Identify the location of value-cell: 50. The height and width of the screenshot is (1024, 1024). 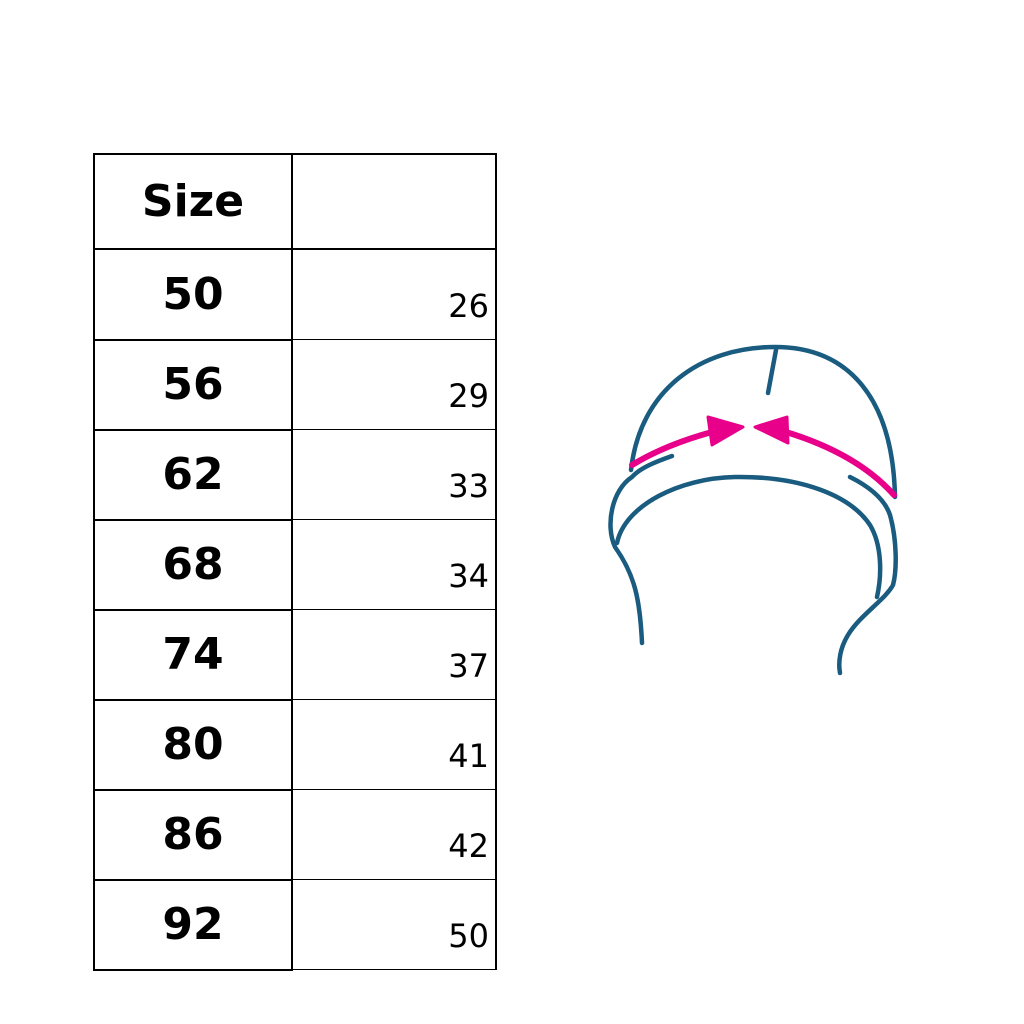
(394, 924).